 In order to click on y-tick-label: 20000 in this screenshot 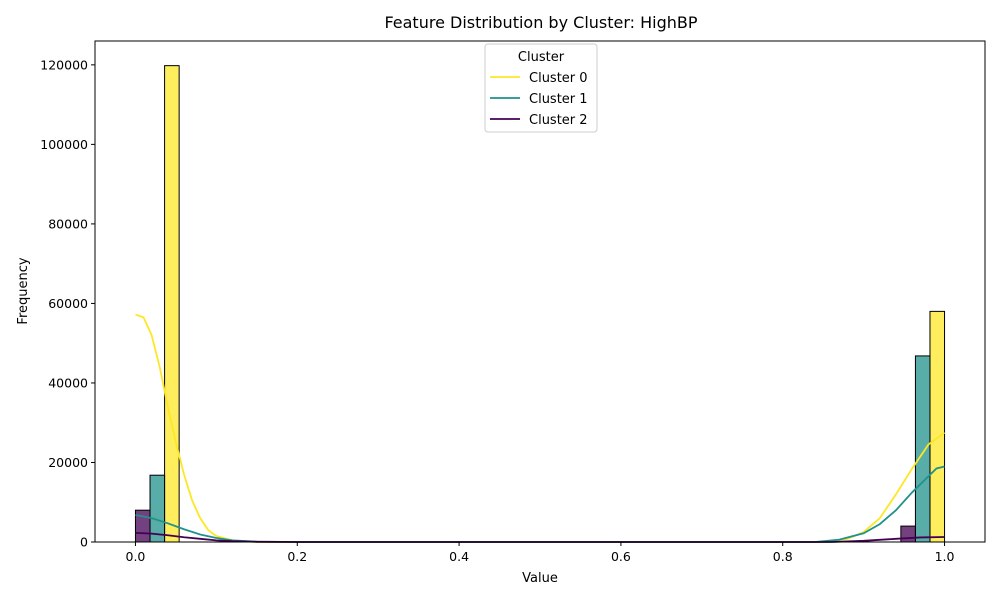, I will do `click(68, 462)`.